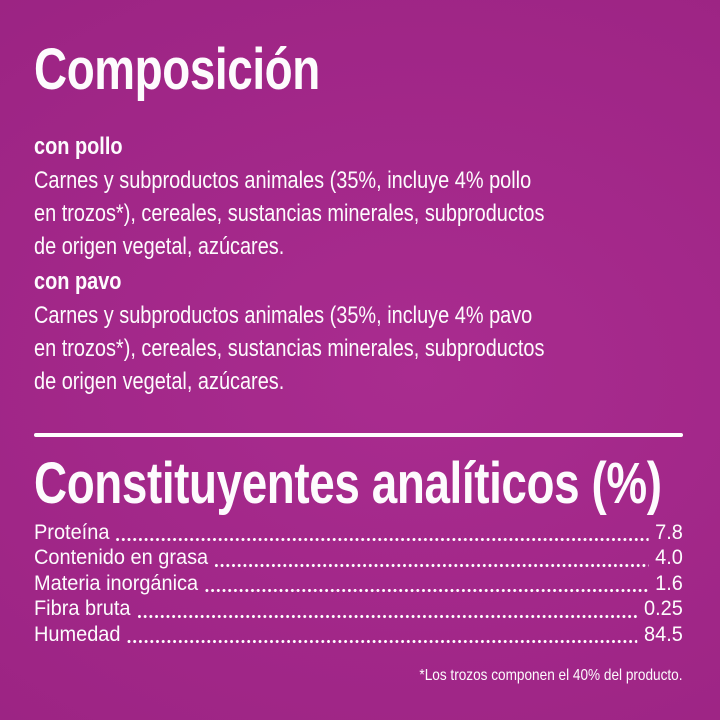 Image resolution: width=720 pixels, height=720 pixels. What do you see at coordinates (348, 483) in the screenshot?
I see `analytical-constituents-title: Constituyentes analíticos (%)` at bounding box center [348, 483].